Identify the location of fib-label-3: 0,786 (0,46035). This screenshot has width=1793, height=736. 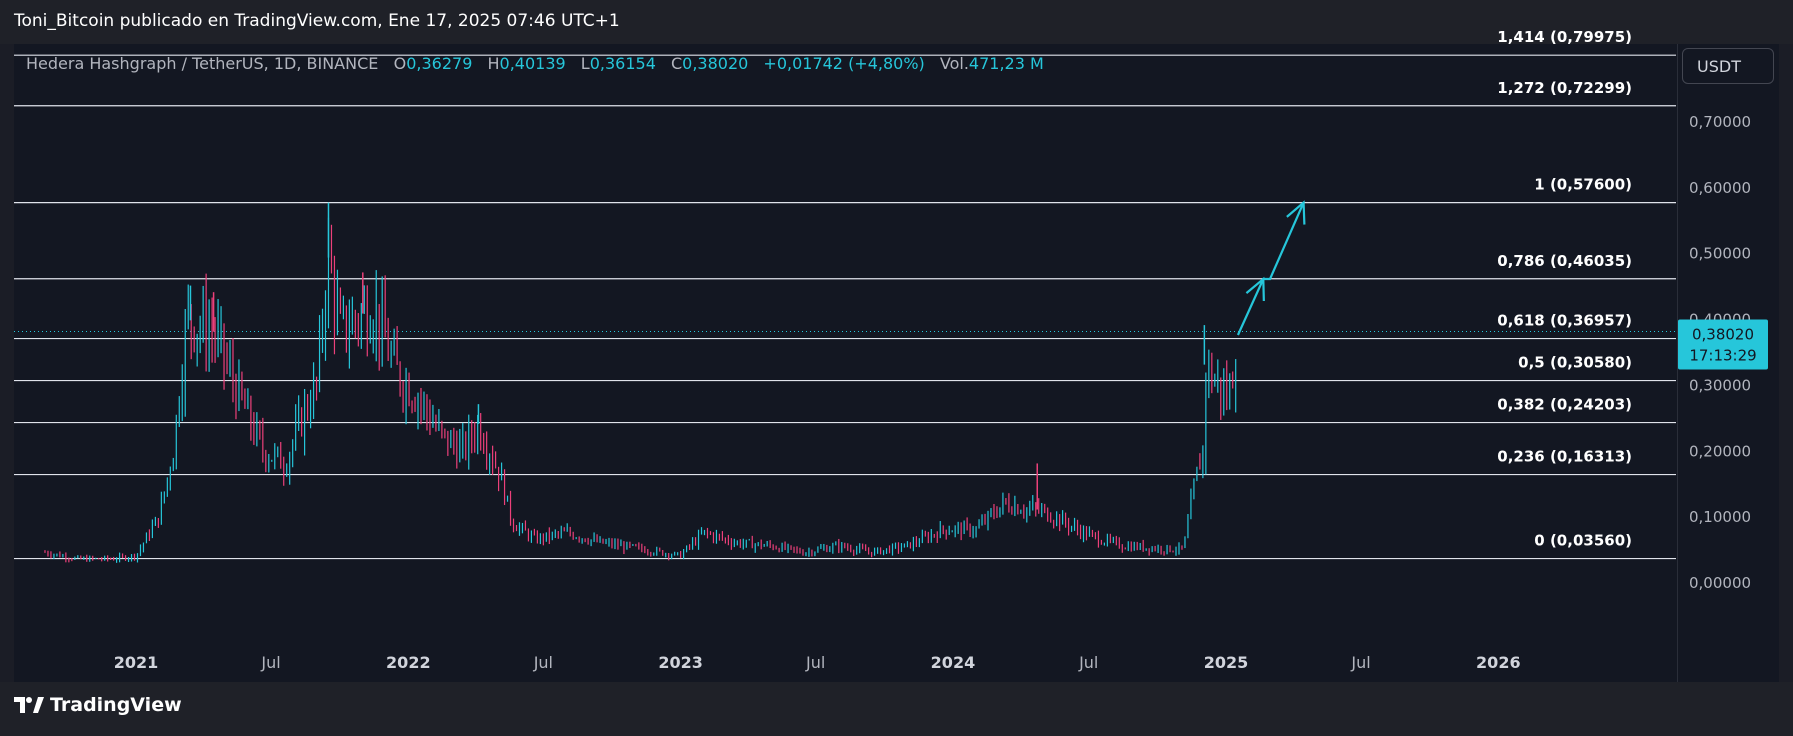
(1564, 261).